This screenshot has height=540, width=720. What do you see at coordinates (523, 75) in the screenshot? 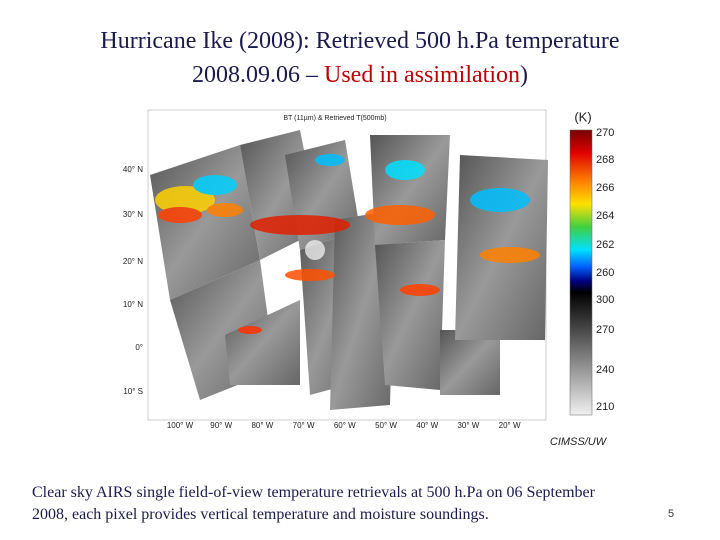
I see `title-end: )` at bounding box center [523, 75].